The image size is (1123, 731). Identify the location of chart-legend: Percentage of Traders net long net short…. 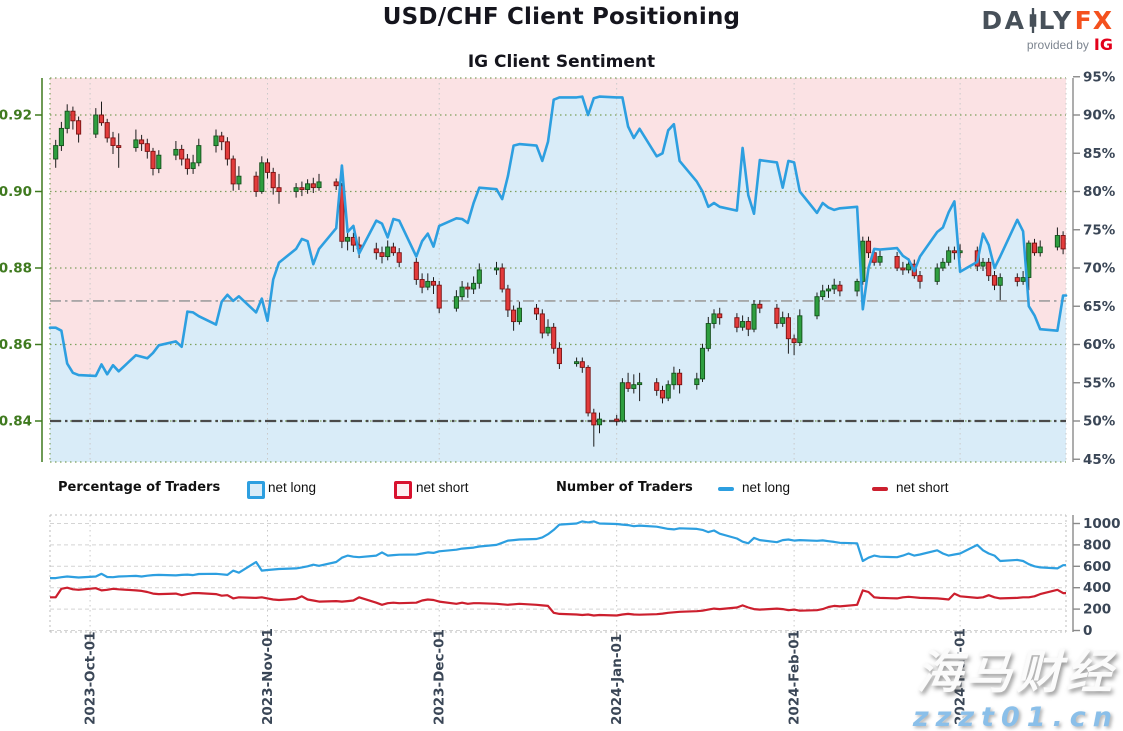
(561, 490).